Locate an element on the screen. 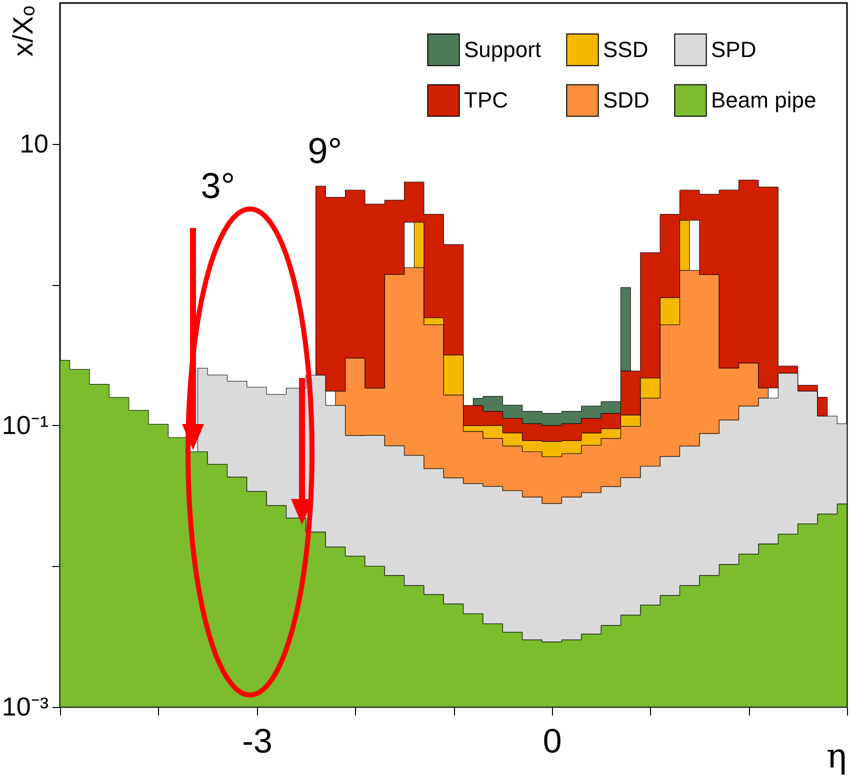 This screenshot has width=851, height=778. x-tick-label: 0 is located at coordinates (552, 741).